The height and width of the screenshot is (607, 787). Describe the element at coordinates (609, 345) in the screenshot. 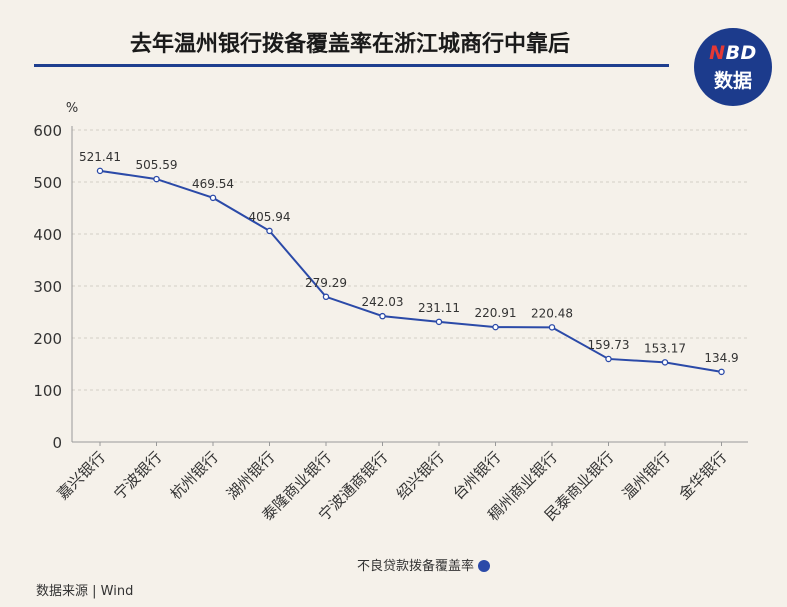

I see `data-label: 159.73` at that location.